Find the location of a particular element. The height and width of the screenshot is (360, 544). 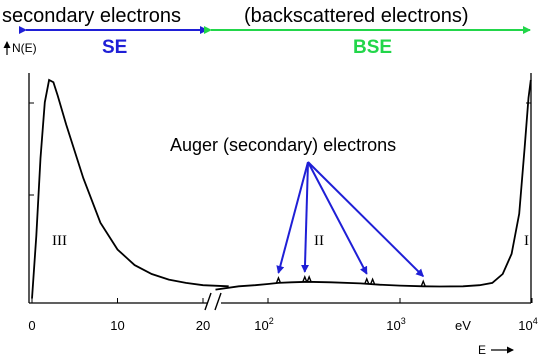

region-numeral-ii: II is located at coordinates (319, 241).